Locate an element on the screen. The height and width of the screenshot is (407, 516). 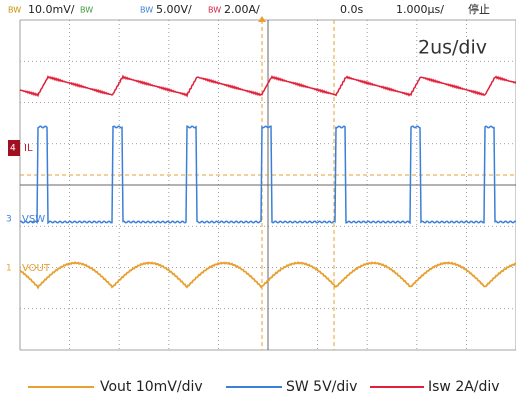
ch1-scale: 10.0mV/ is located at coordinates (51, 9).